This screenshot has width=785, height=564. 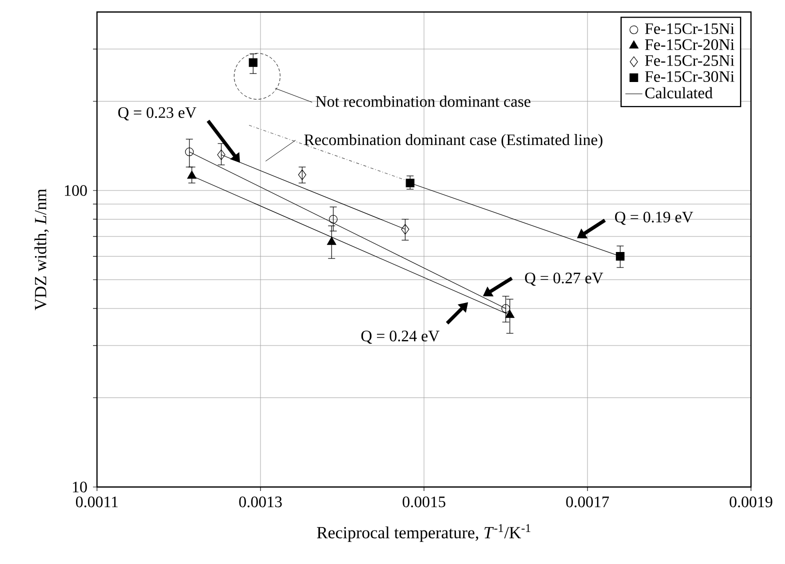 What do you see at coordinates (689, 28) in the screenshot?
I see `legend-label: Fe-15Cr-15Ni` at bounding box center [689, 28].